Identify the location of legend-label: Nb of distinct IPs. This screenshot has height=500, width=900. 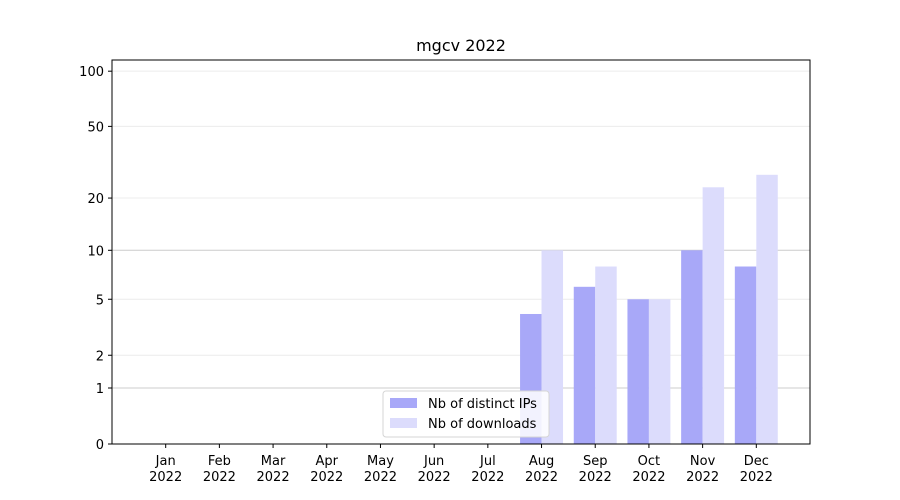
(482, 404).